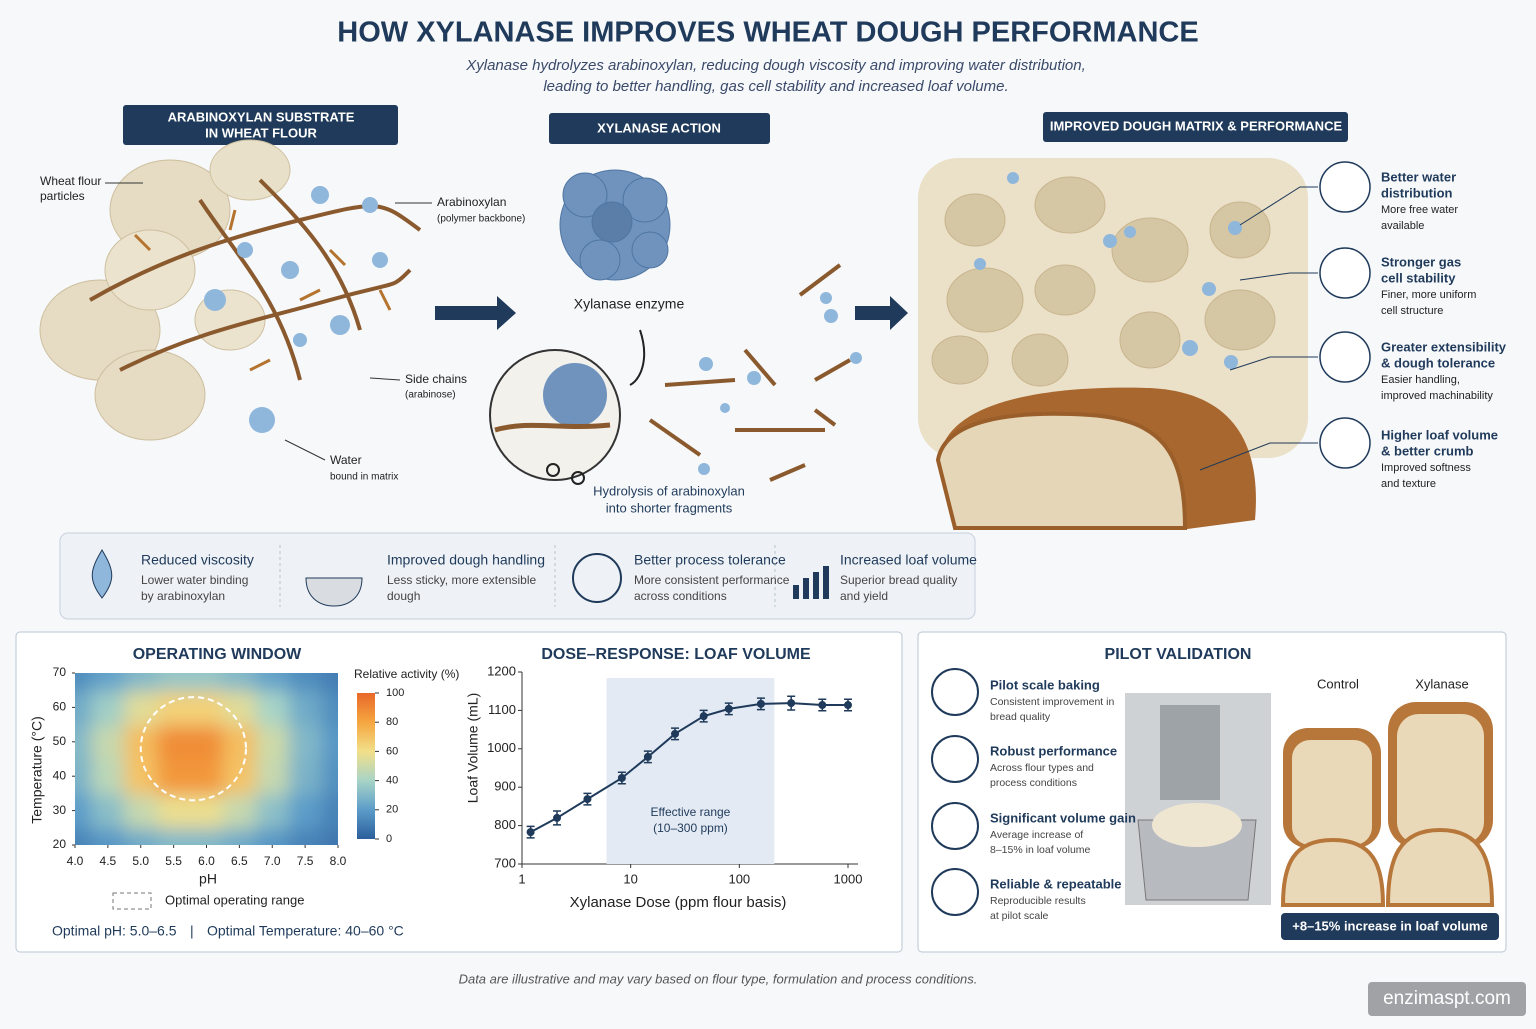 This screenshot has width=1536, height=1029. Describe the element at coordinates (1095, 458) in the screenshot. I see `bread-loaf` at that location.